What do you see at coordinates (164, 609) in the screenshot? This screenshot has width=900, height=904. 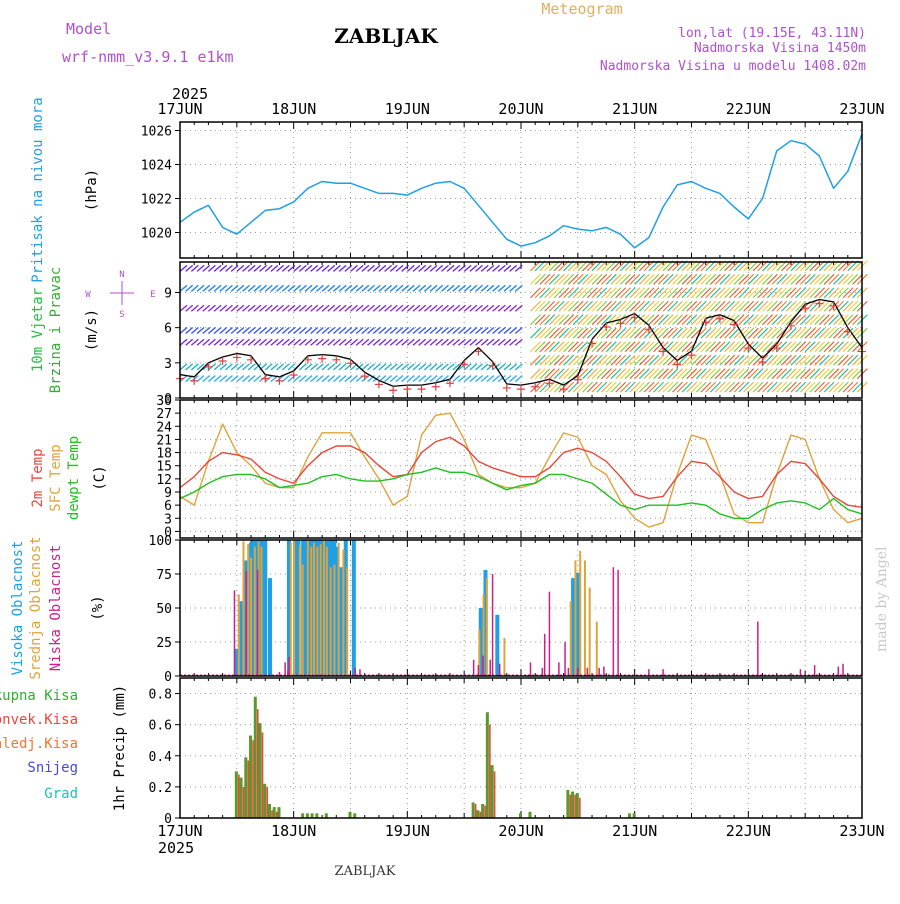 I see `y-tick-label: 50` at bounding box center [164, 609].